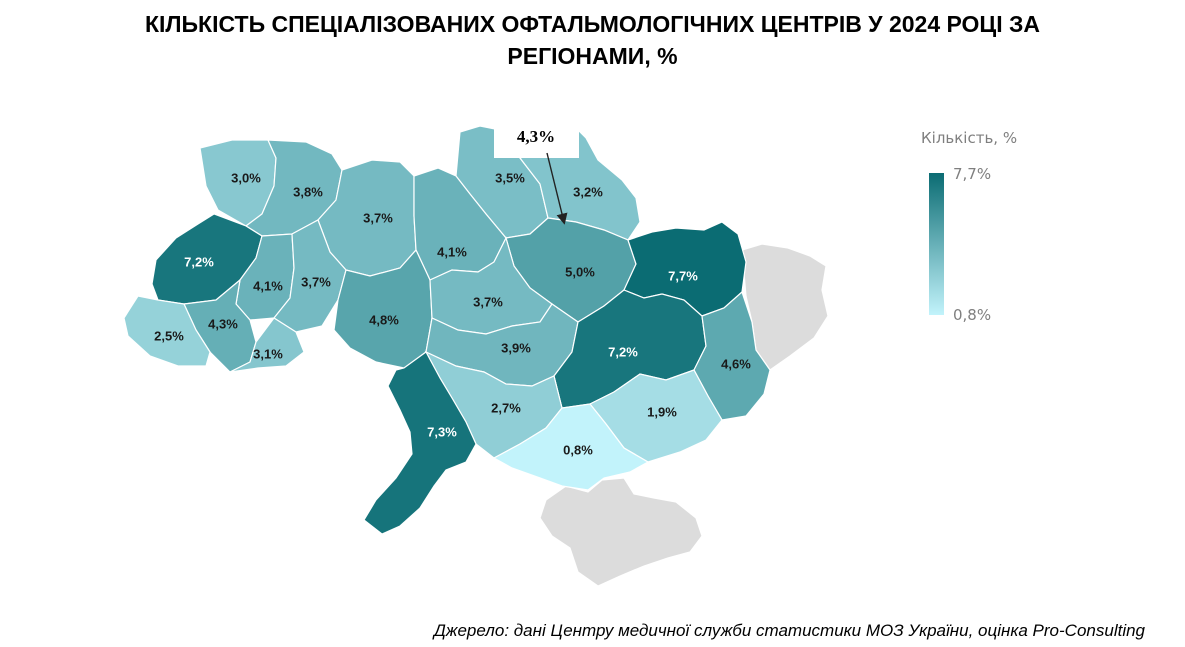 Image resolution: width=1185 pixels, height=647 pixels. I want to click on label-kharkiv: 7,7%, so click(683, 275).